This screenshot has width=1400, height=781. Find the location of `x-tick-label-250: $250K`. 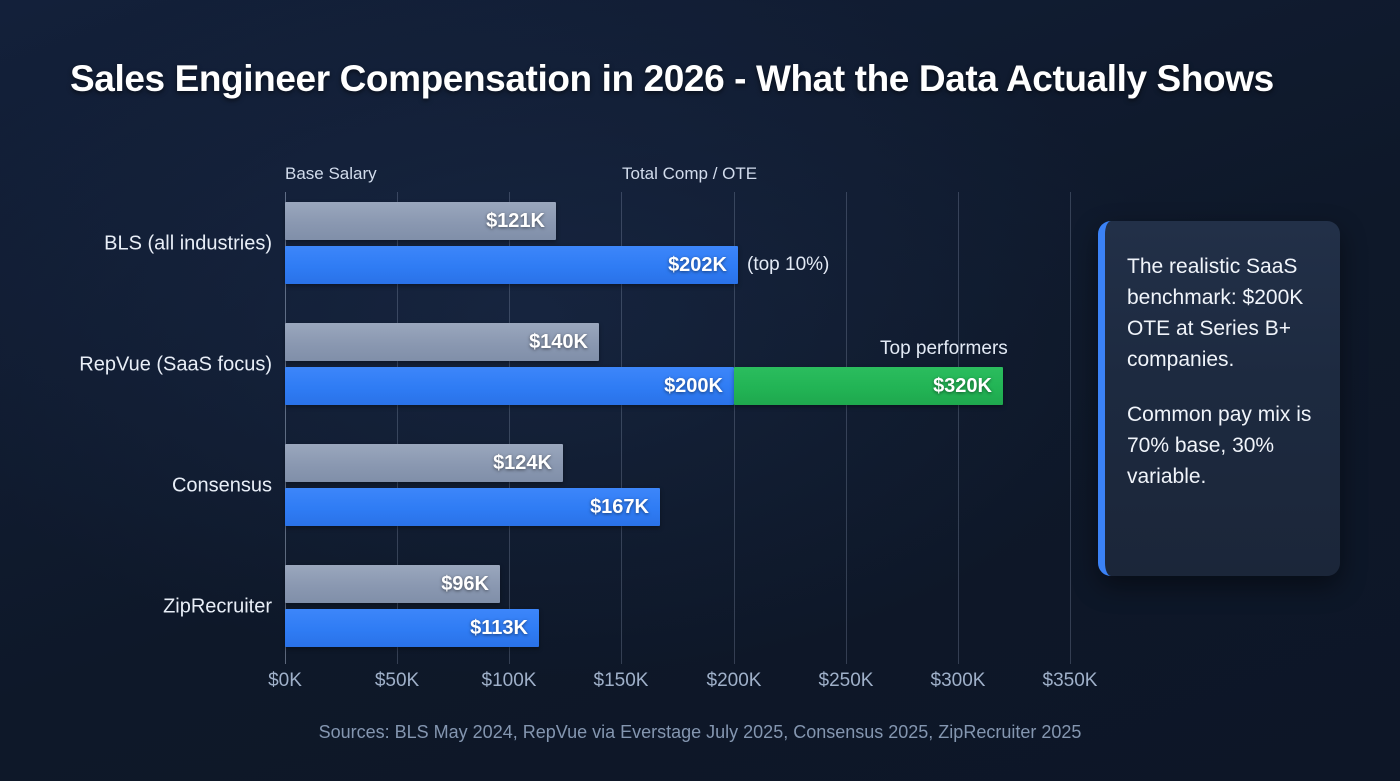

x-tick-label-250: $250K is located at coordinates (846, 680).